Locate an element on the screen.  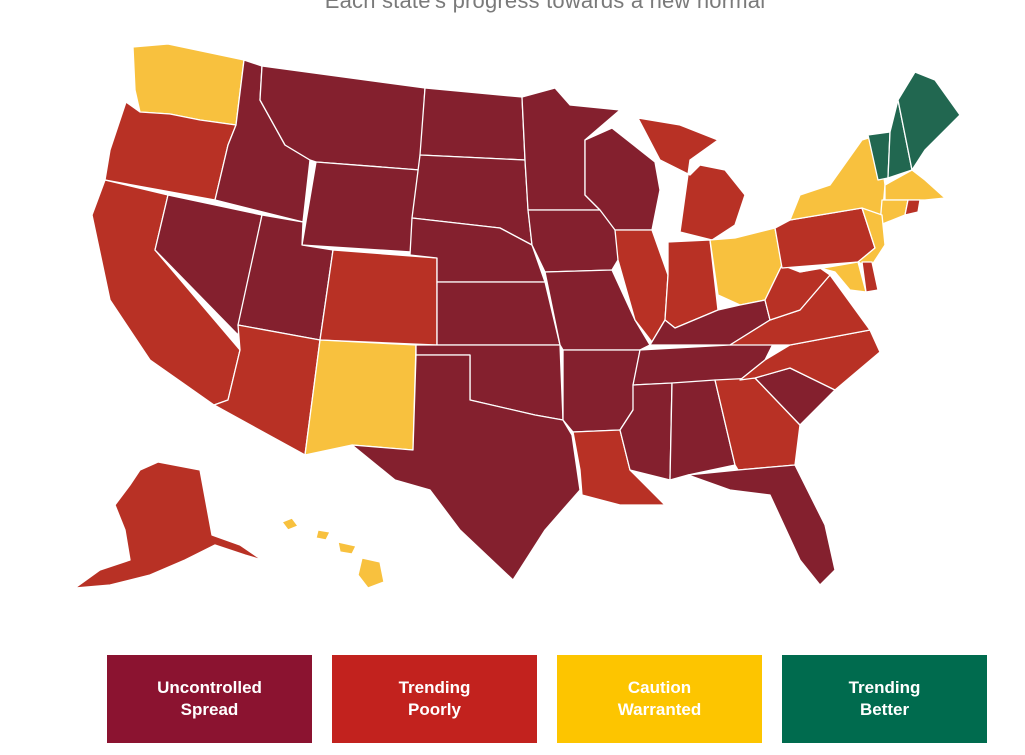
legend-caution-warranted: Caution Warranted is located at coordinates (659, 699).